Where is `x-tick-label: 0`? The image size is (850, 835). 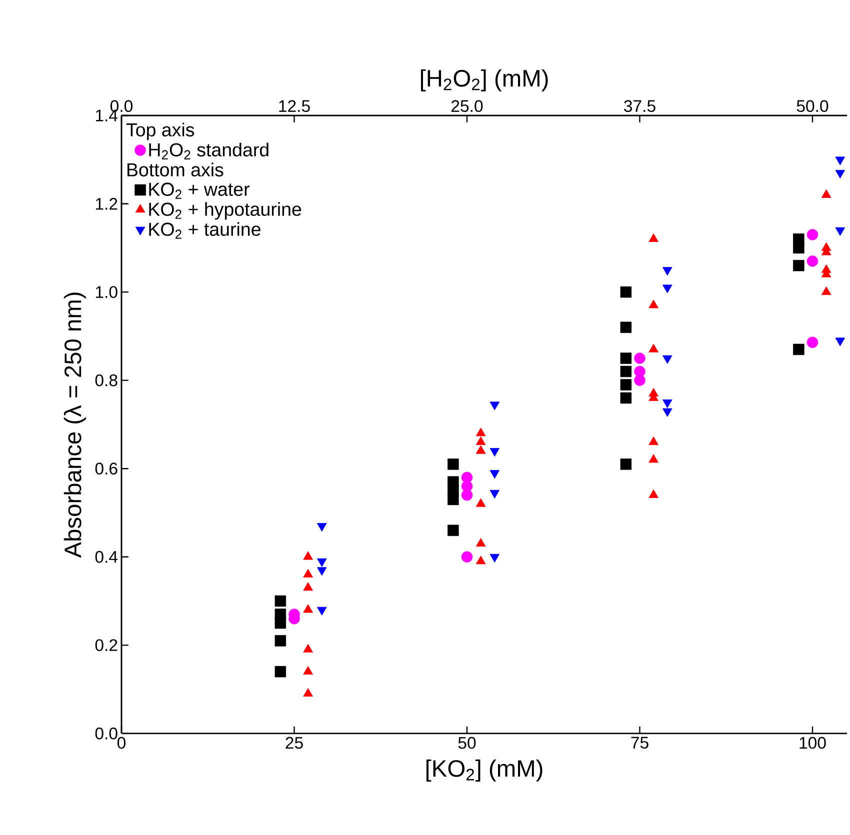
x-tick-label: 0 is located at coordinates (121, 742).